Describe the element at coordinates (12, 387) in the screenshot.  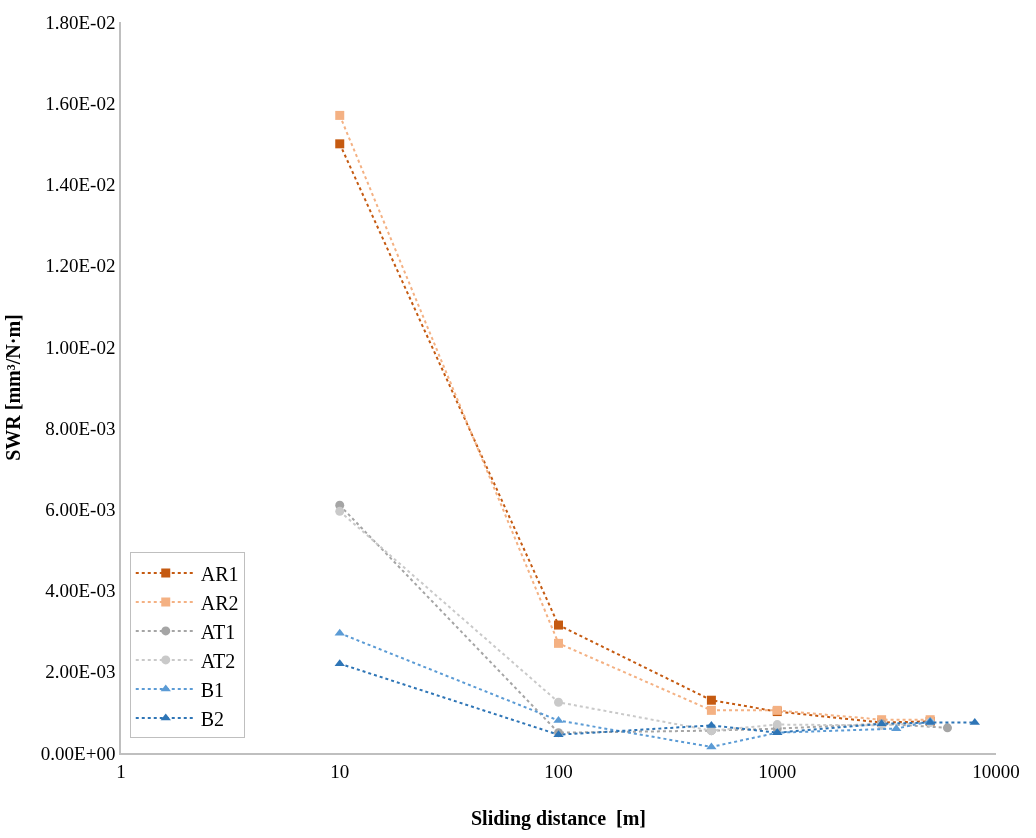
I see `y-axis-title: SWR [mm³/N·m]` at that location.